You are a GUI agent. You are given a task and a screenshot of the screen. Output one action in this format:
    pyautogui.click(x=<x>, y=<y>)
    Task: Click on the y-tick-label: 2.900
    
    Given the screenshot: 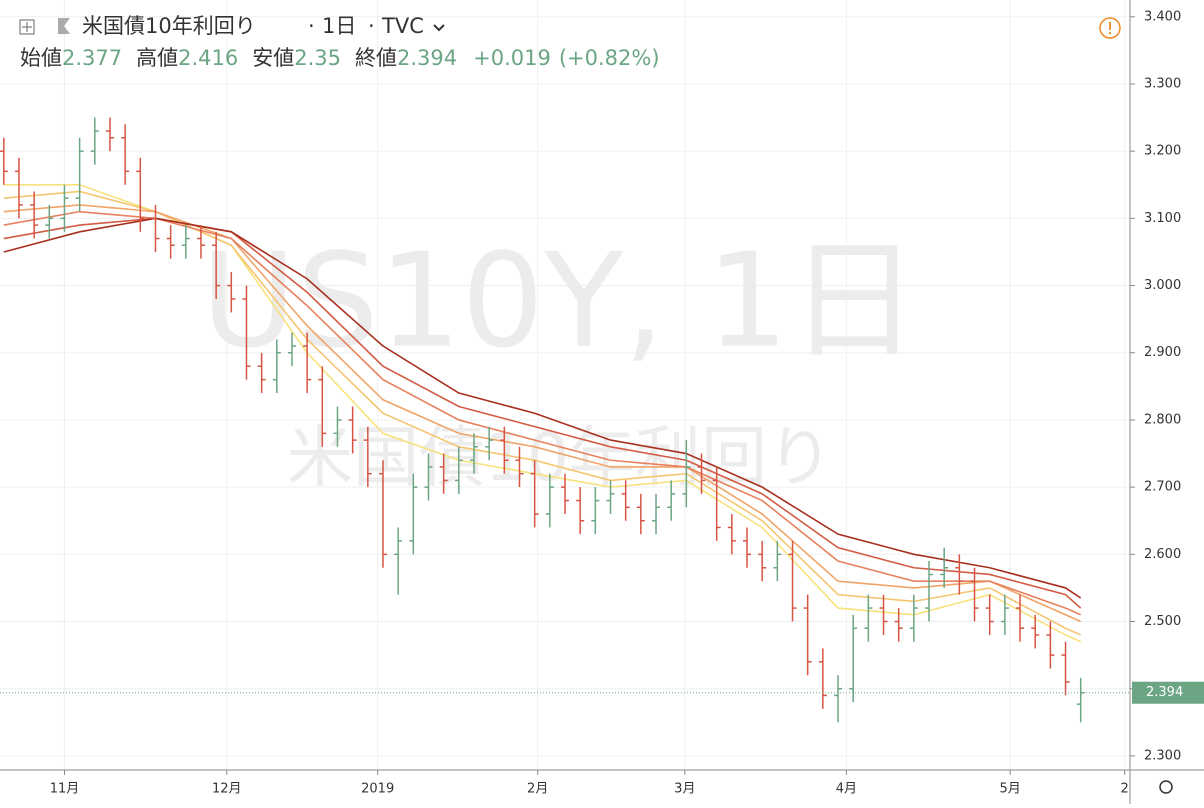 What is the action you would take?
    pyautogui.click(x=1162, y=352)
    